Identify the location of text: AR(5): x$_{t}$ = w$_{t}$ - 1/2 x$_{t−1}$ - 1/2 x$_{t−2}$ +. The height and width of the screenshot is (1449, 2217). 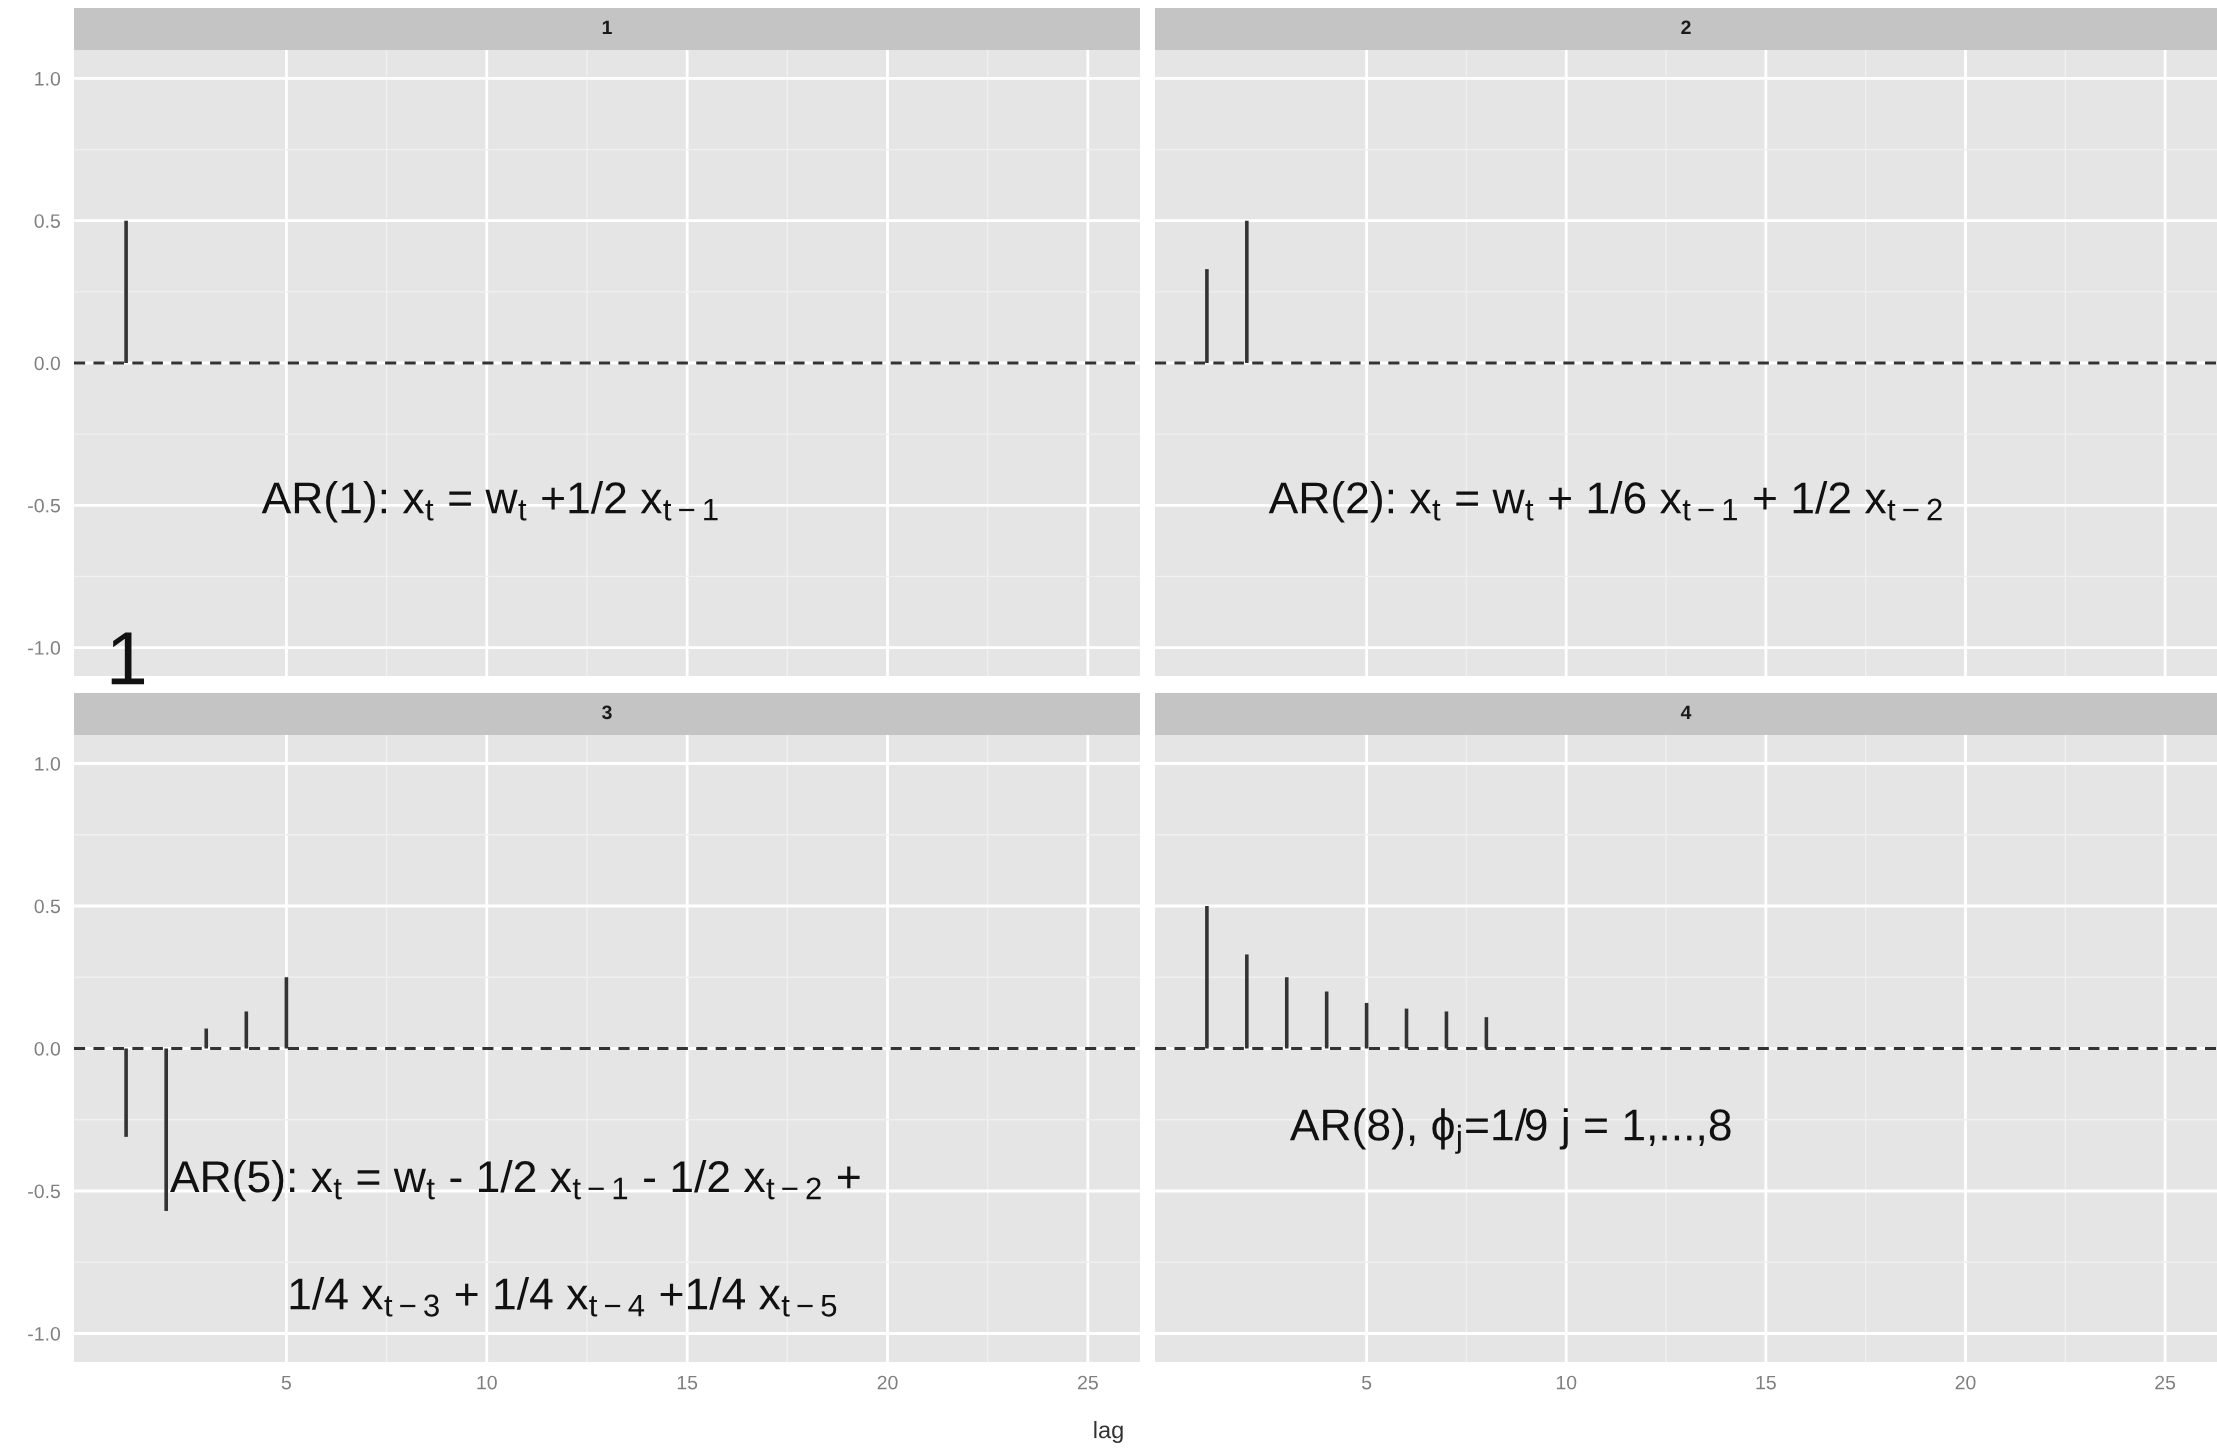
(515, 1180).